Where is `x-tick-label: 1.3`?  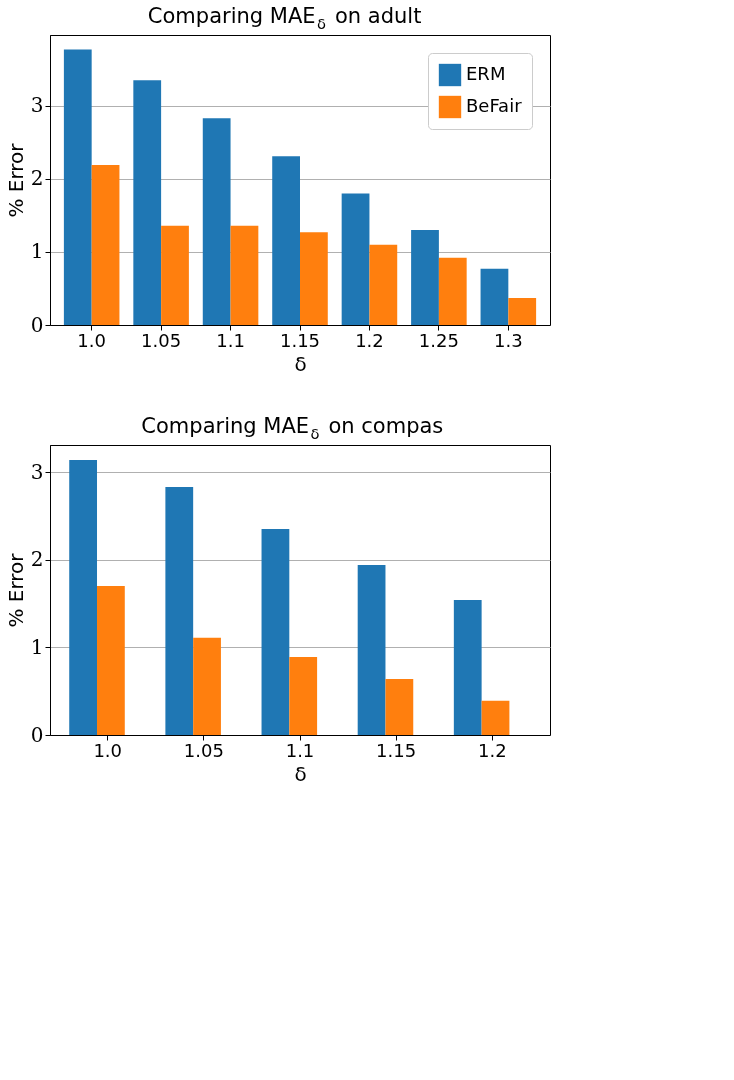 x-tick-label: 1.3 is located at coordinates (508, 340).